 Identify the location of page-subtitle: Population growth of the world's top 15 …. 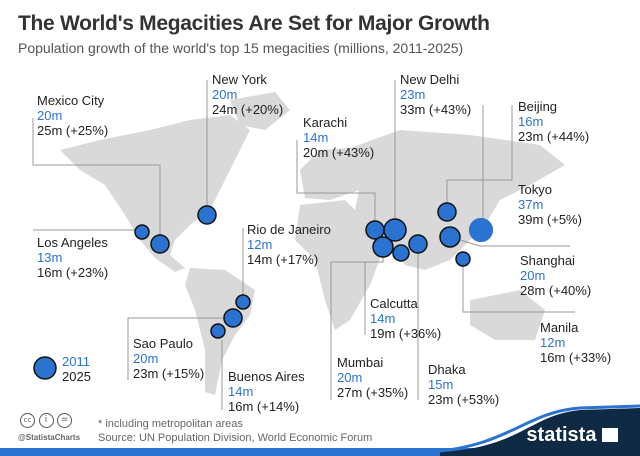
(241, 48).